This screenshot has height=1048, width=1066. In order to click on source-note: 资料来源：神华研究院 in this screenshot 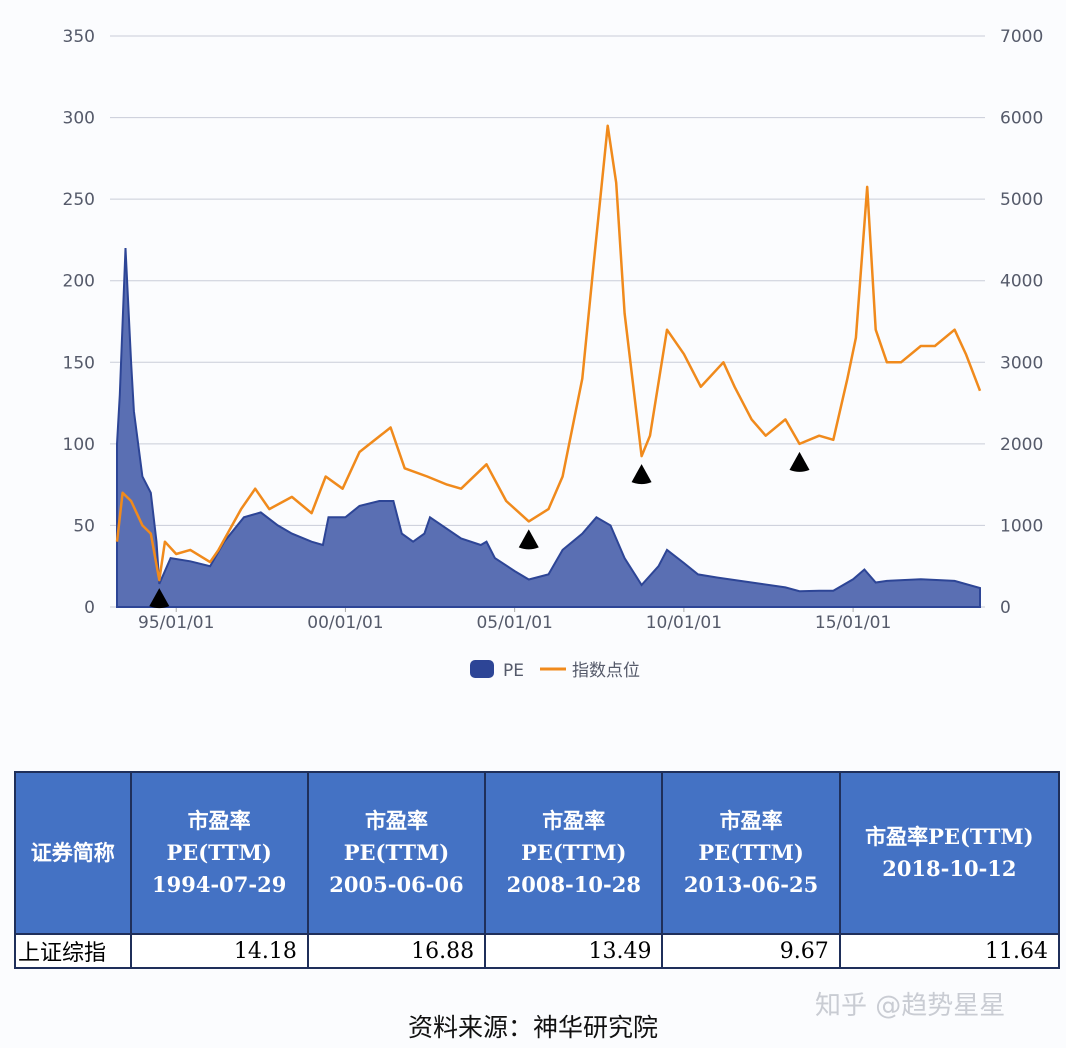, I will do `click(532, 1027)`.